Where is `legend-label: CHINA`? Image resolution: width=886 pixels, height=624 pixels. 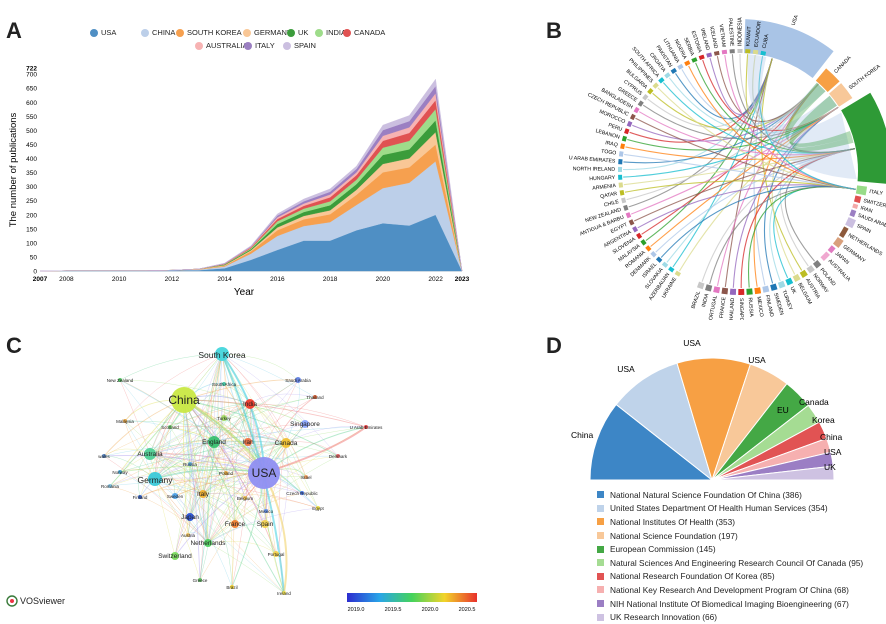
legend-label: CHINA is located at coordinates (164, 32).